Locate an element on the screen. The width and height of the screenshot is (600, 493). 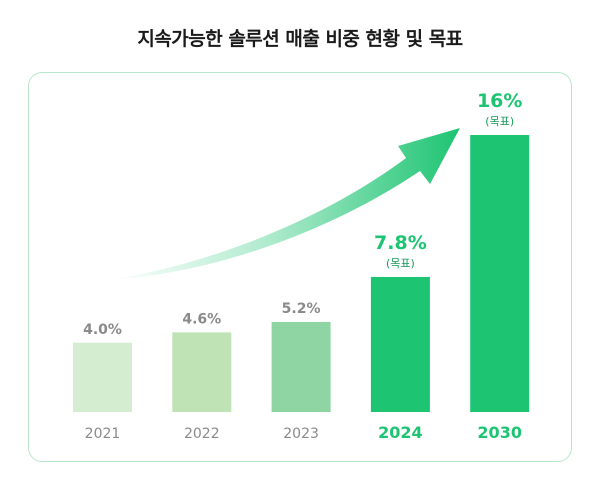
category-label-2021: 2021 is located at coordinates (103, 434).